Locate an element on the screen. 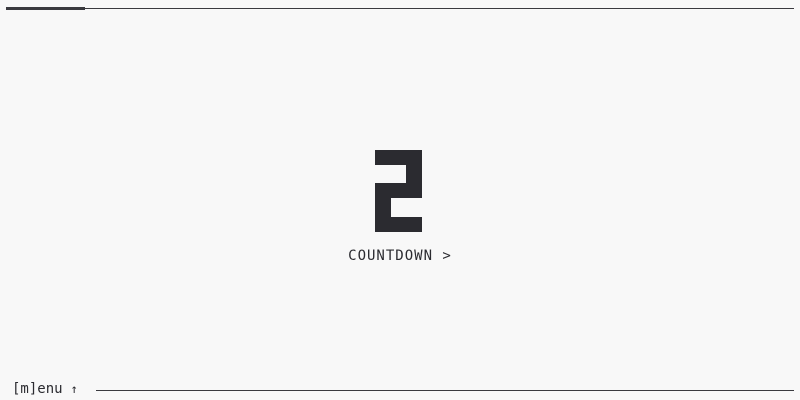 This screenshot has width=800, height=400. footer: [m]enu ↑ is located at coordinates (45, 389).